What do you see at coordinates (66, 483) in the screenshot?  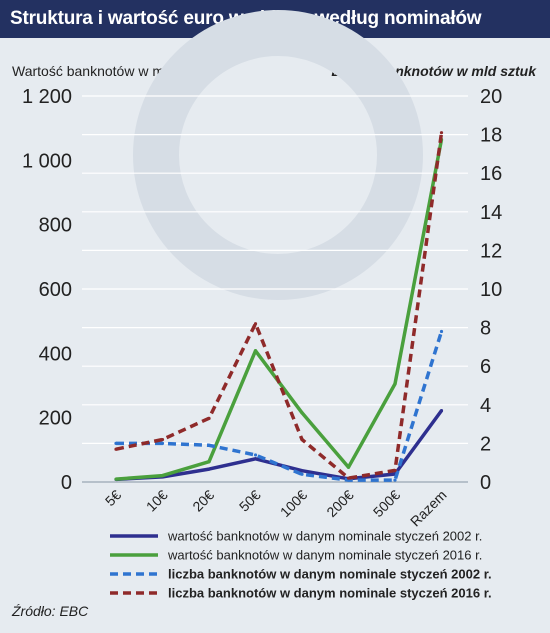 I see `left-tick-label: 0` at bounding box center [66, 483].